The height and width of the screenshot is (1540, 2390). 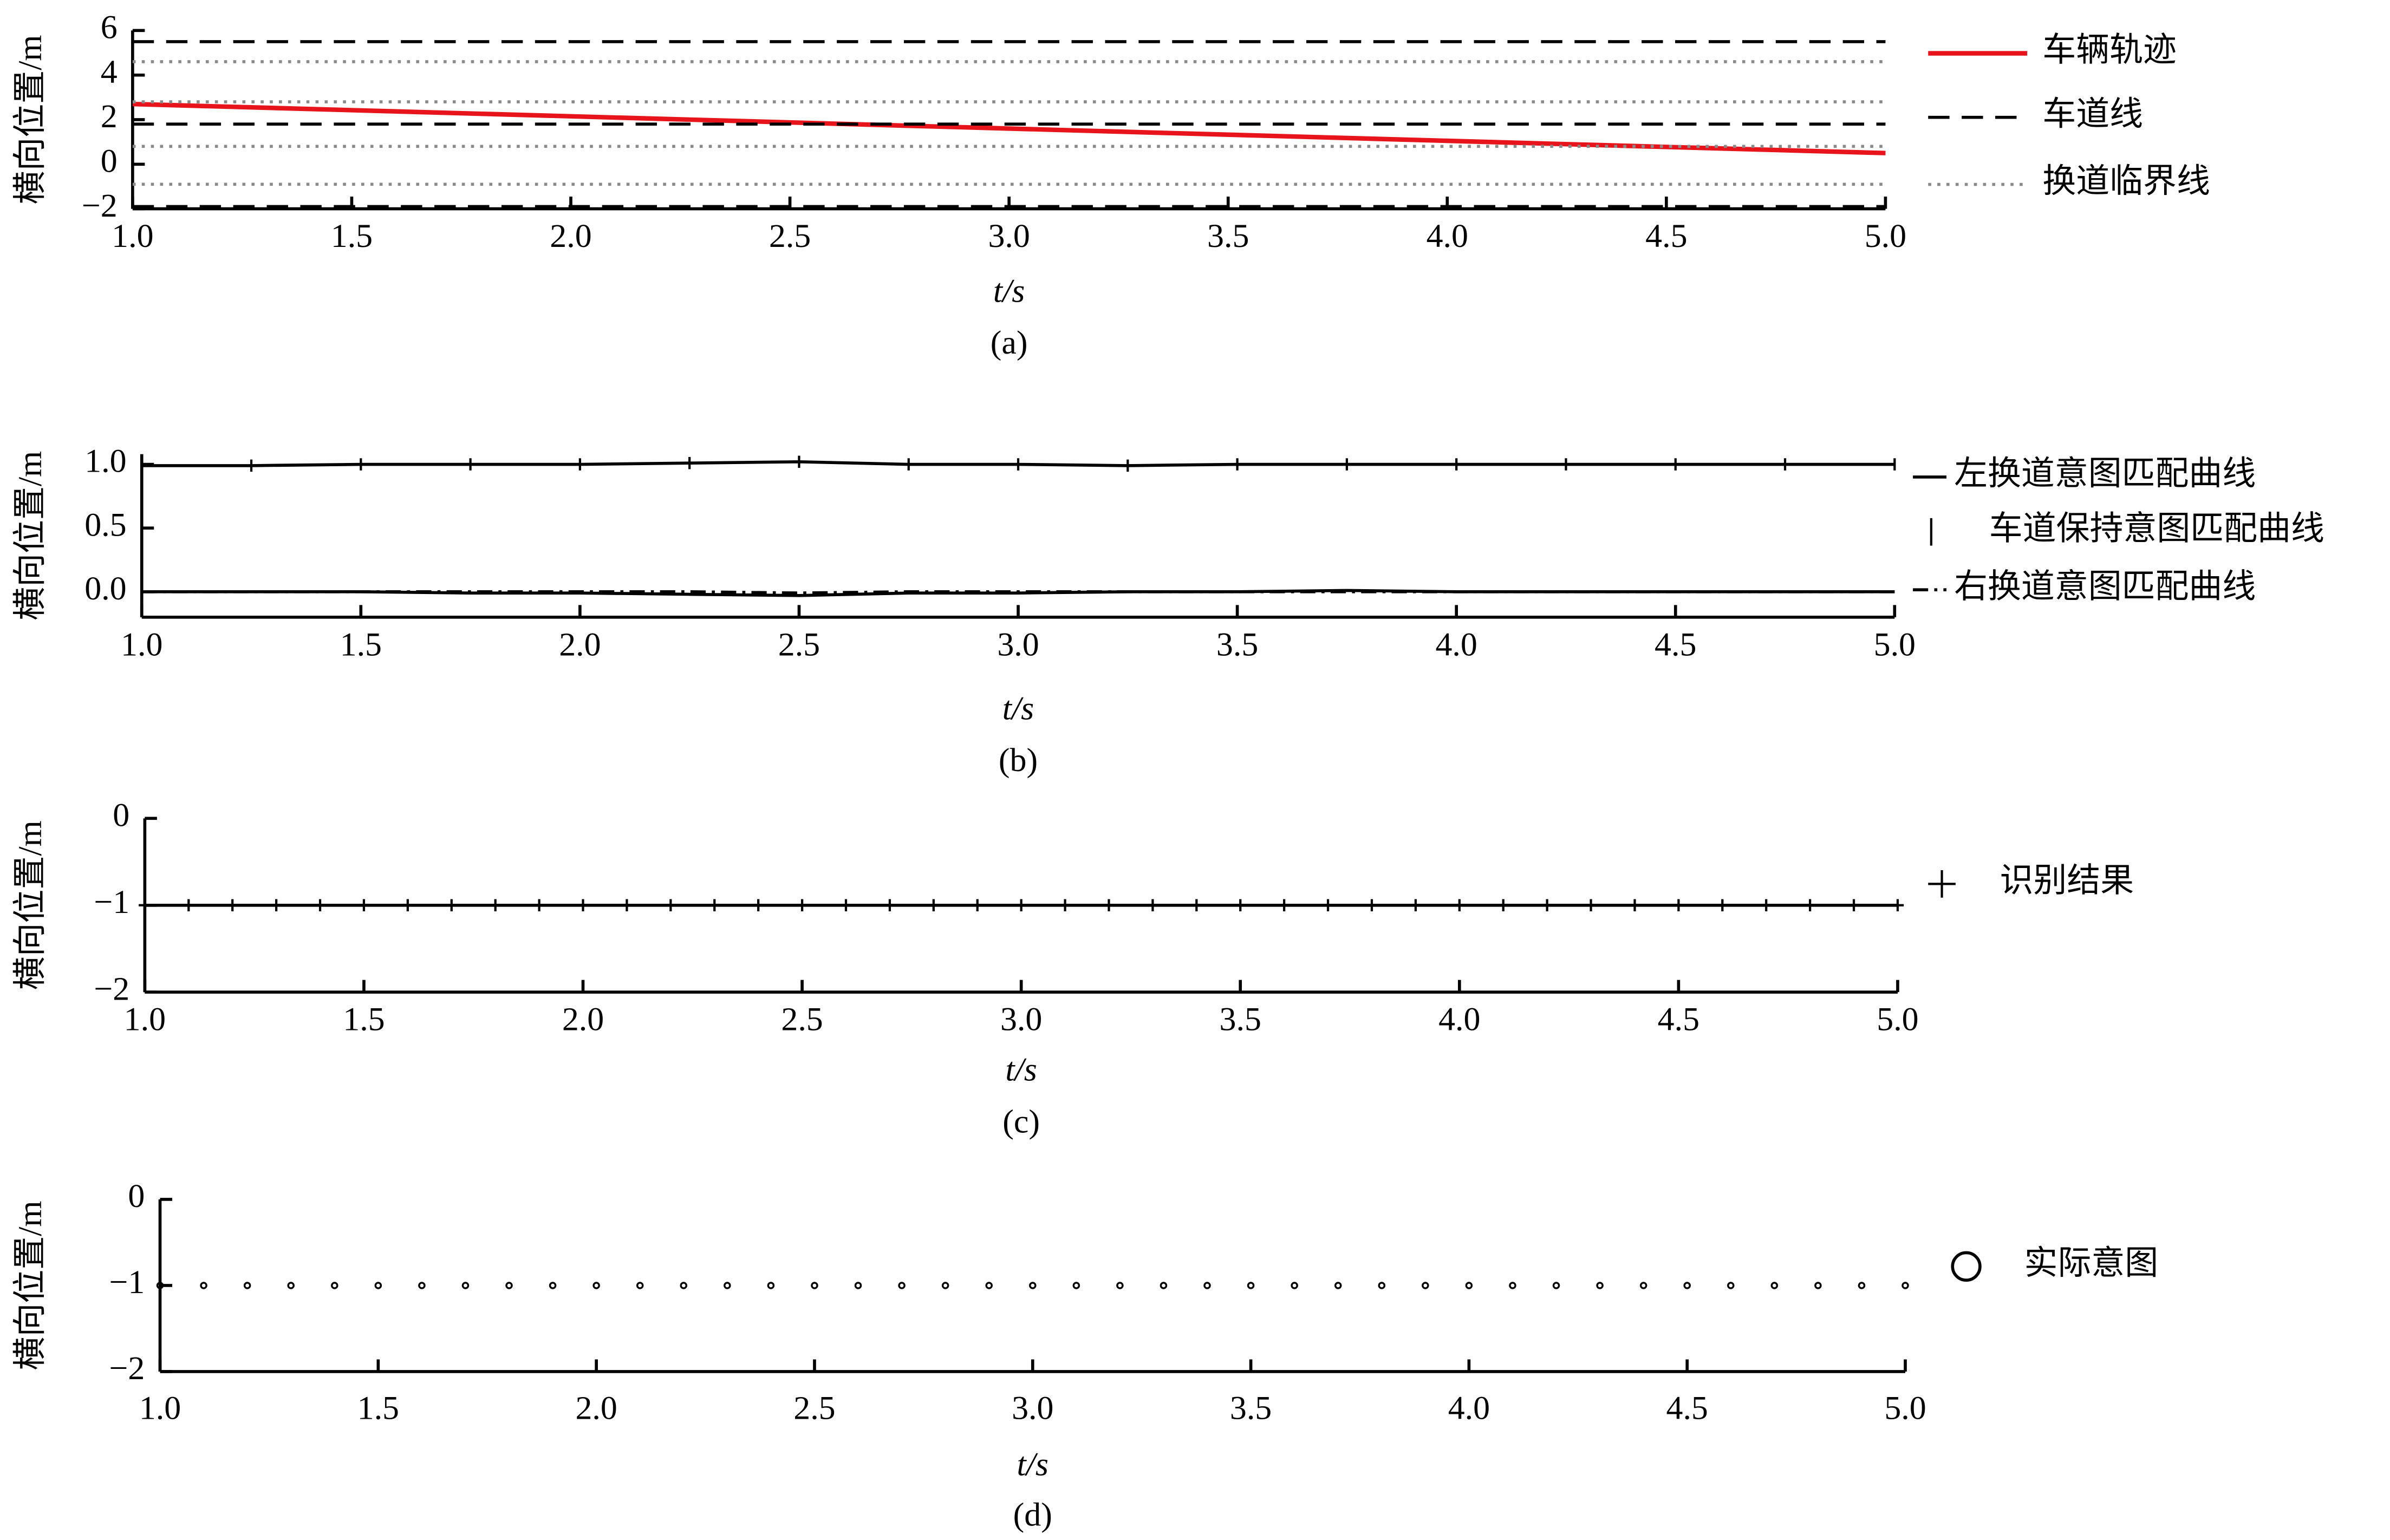 What do you see at coordinates (2067, 881) in the screenshot?
I see `legend-label: 识别结果` at bounding box center [2067, 881].